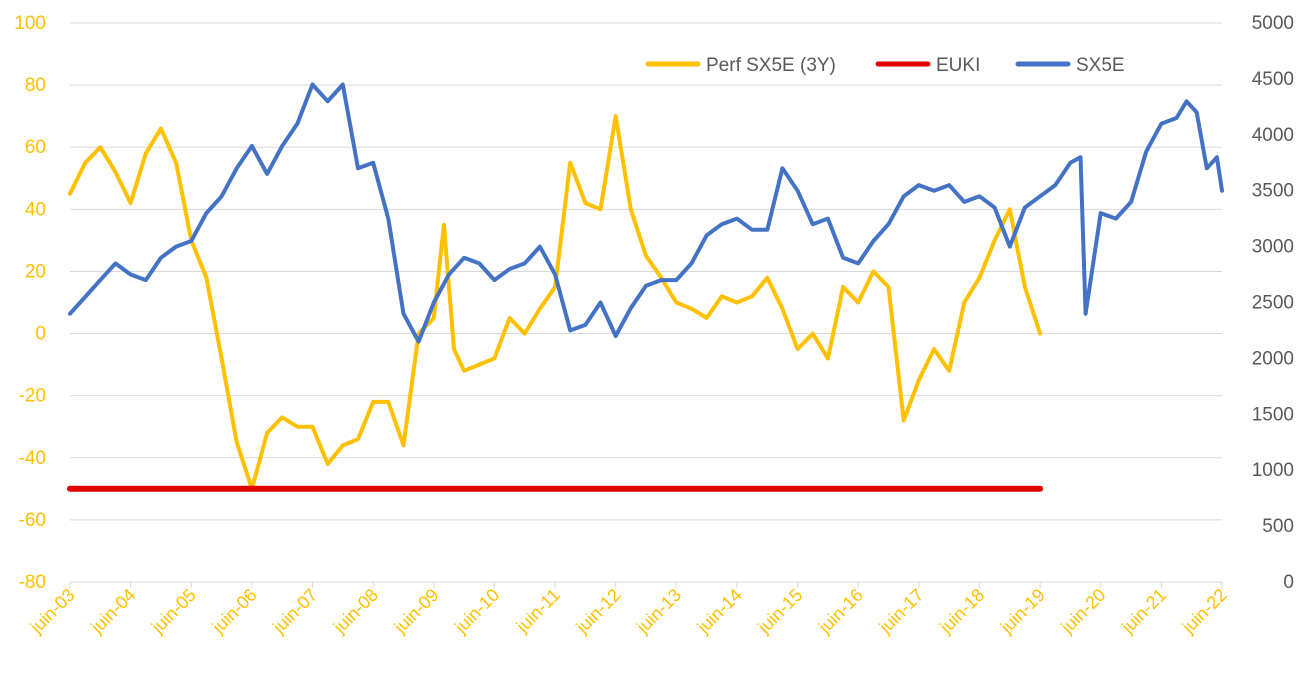  What do you see at coordinates (719, 611) in the screenshot?
I see `x-tick-label: juin-14` at bounding box center [719, 611].